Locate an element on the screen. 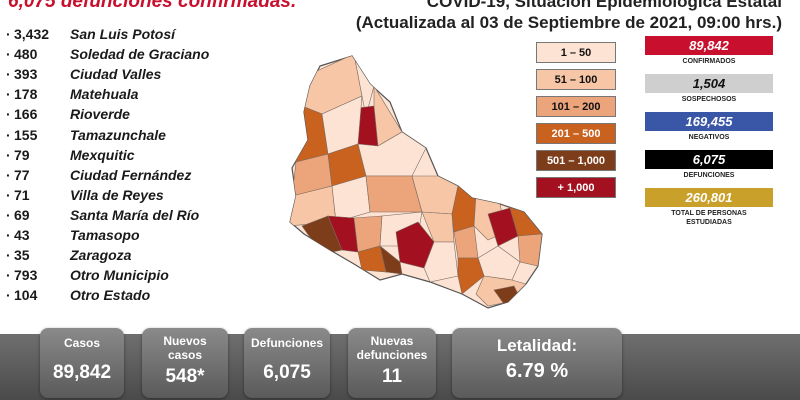 Image resolution: width=800 pixels, height=400 pixels. card-defunciones: Defunciones 6,075 is located at coordinates (287, 363).